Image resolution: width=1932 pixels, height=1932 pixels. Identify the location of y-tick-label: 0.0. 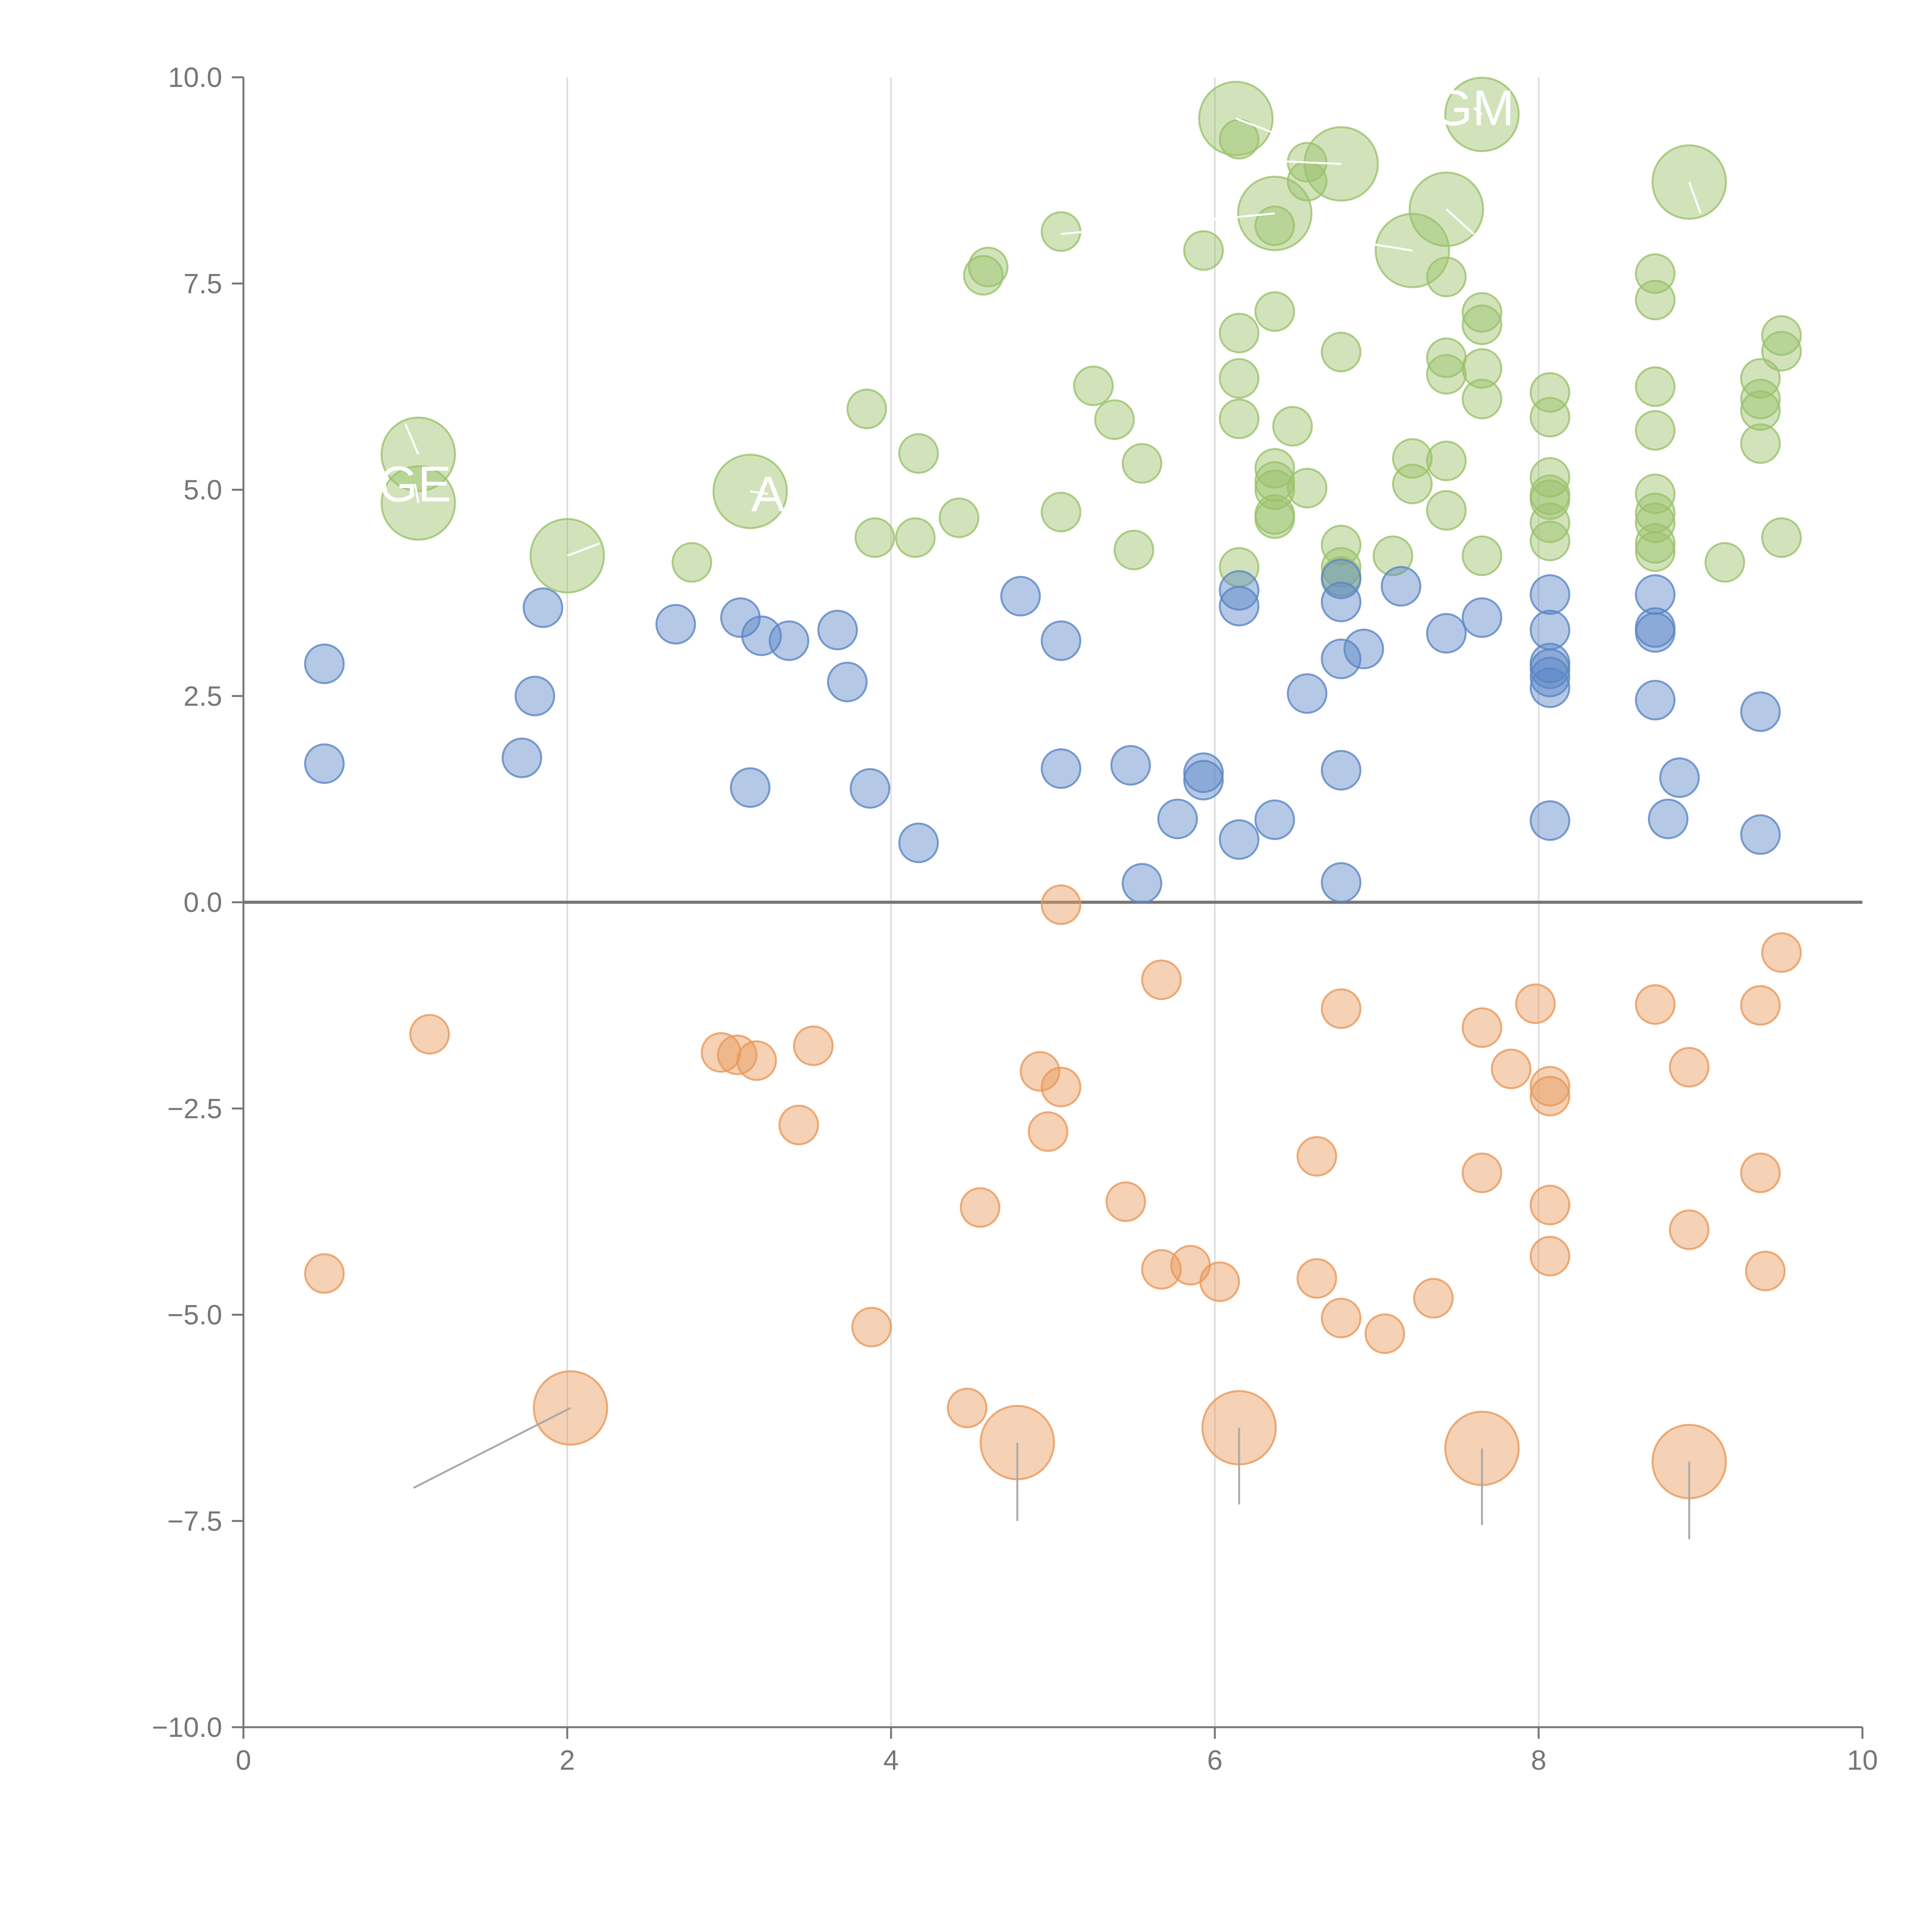
(203, 903).